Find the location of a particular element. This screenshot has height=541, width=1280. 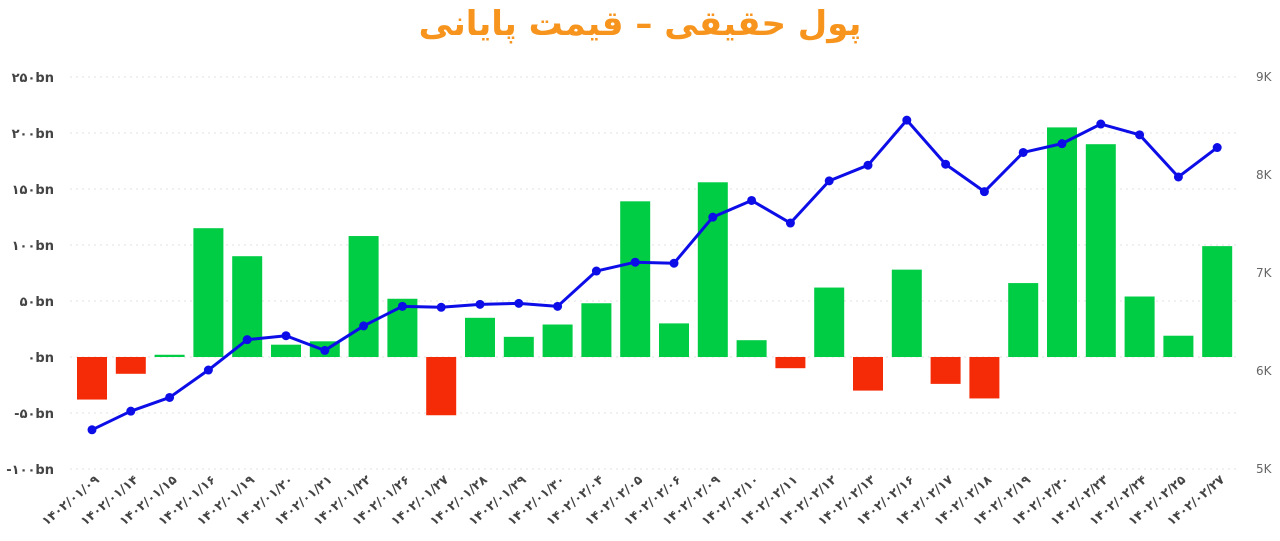

left-tick-label: -۱۰۰bn is located at coordinates (30, 470).